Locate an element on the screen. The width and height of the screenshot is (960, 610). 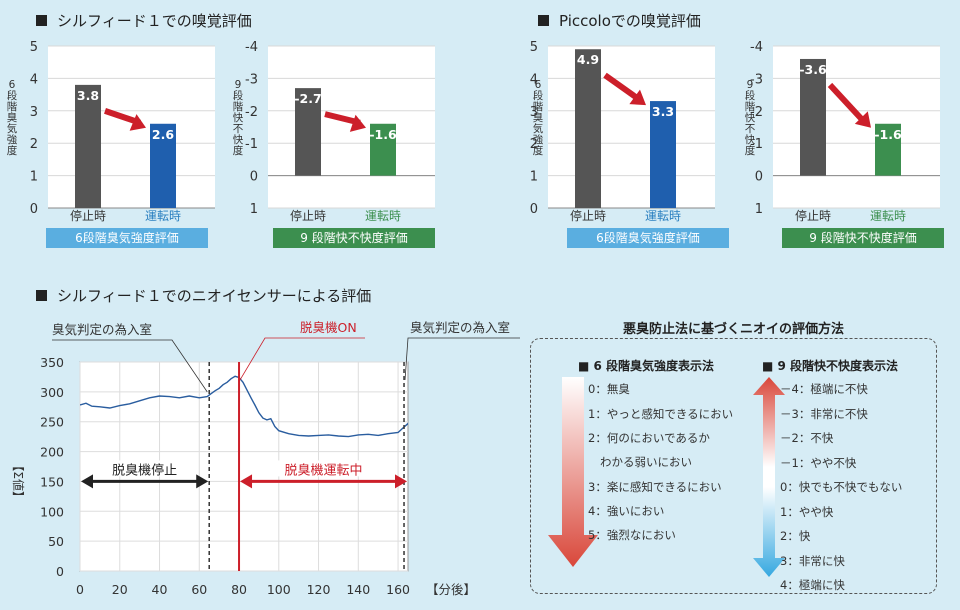
comfort-scale-heading: ■ 9 段階快不快度表示法 is located at coordinates (830, 366).